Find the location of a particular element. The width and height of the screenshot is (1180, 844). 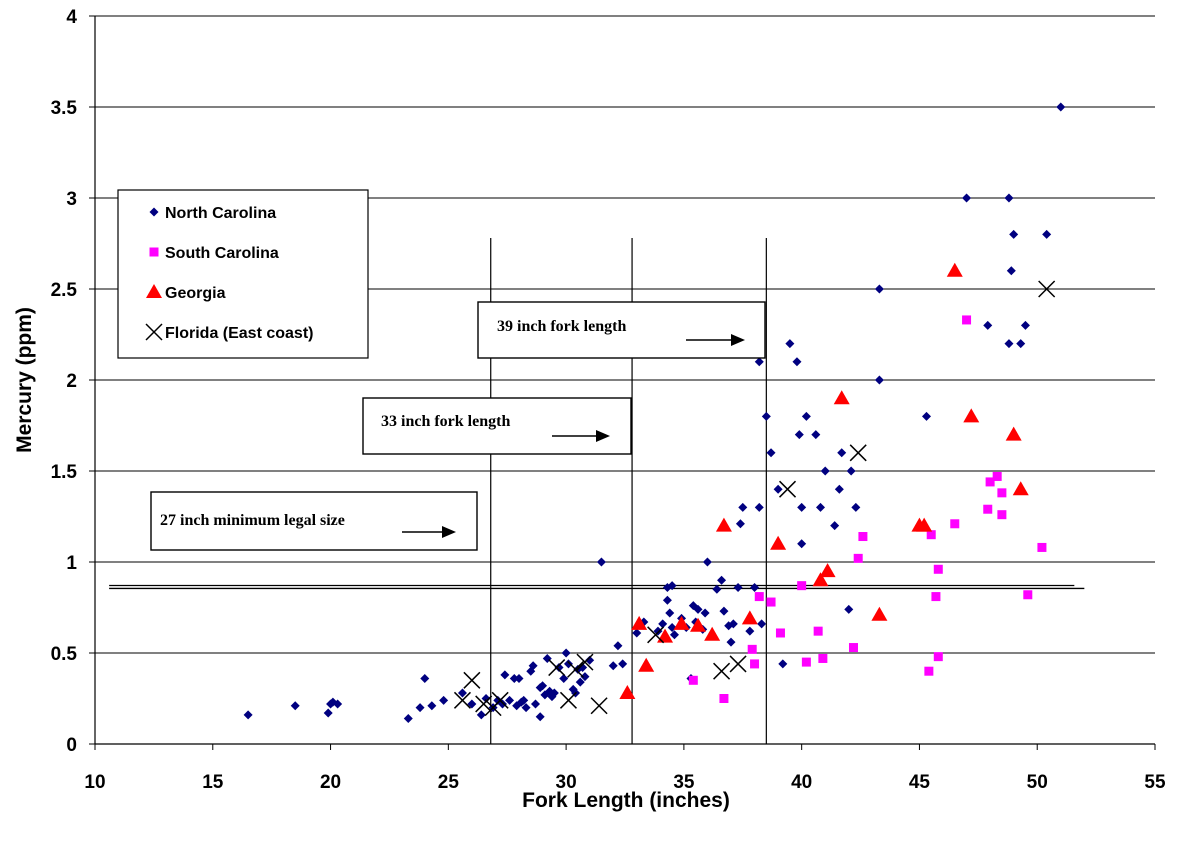

x-tick-label: 10 is located at coordinates (94, 782).